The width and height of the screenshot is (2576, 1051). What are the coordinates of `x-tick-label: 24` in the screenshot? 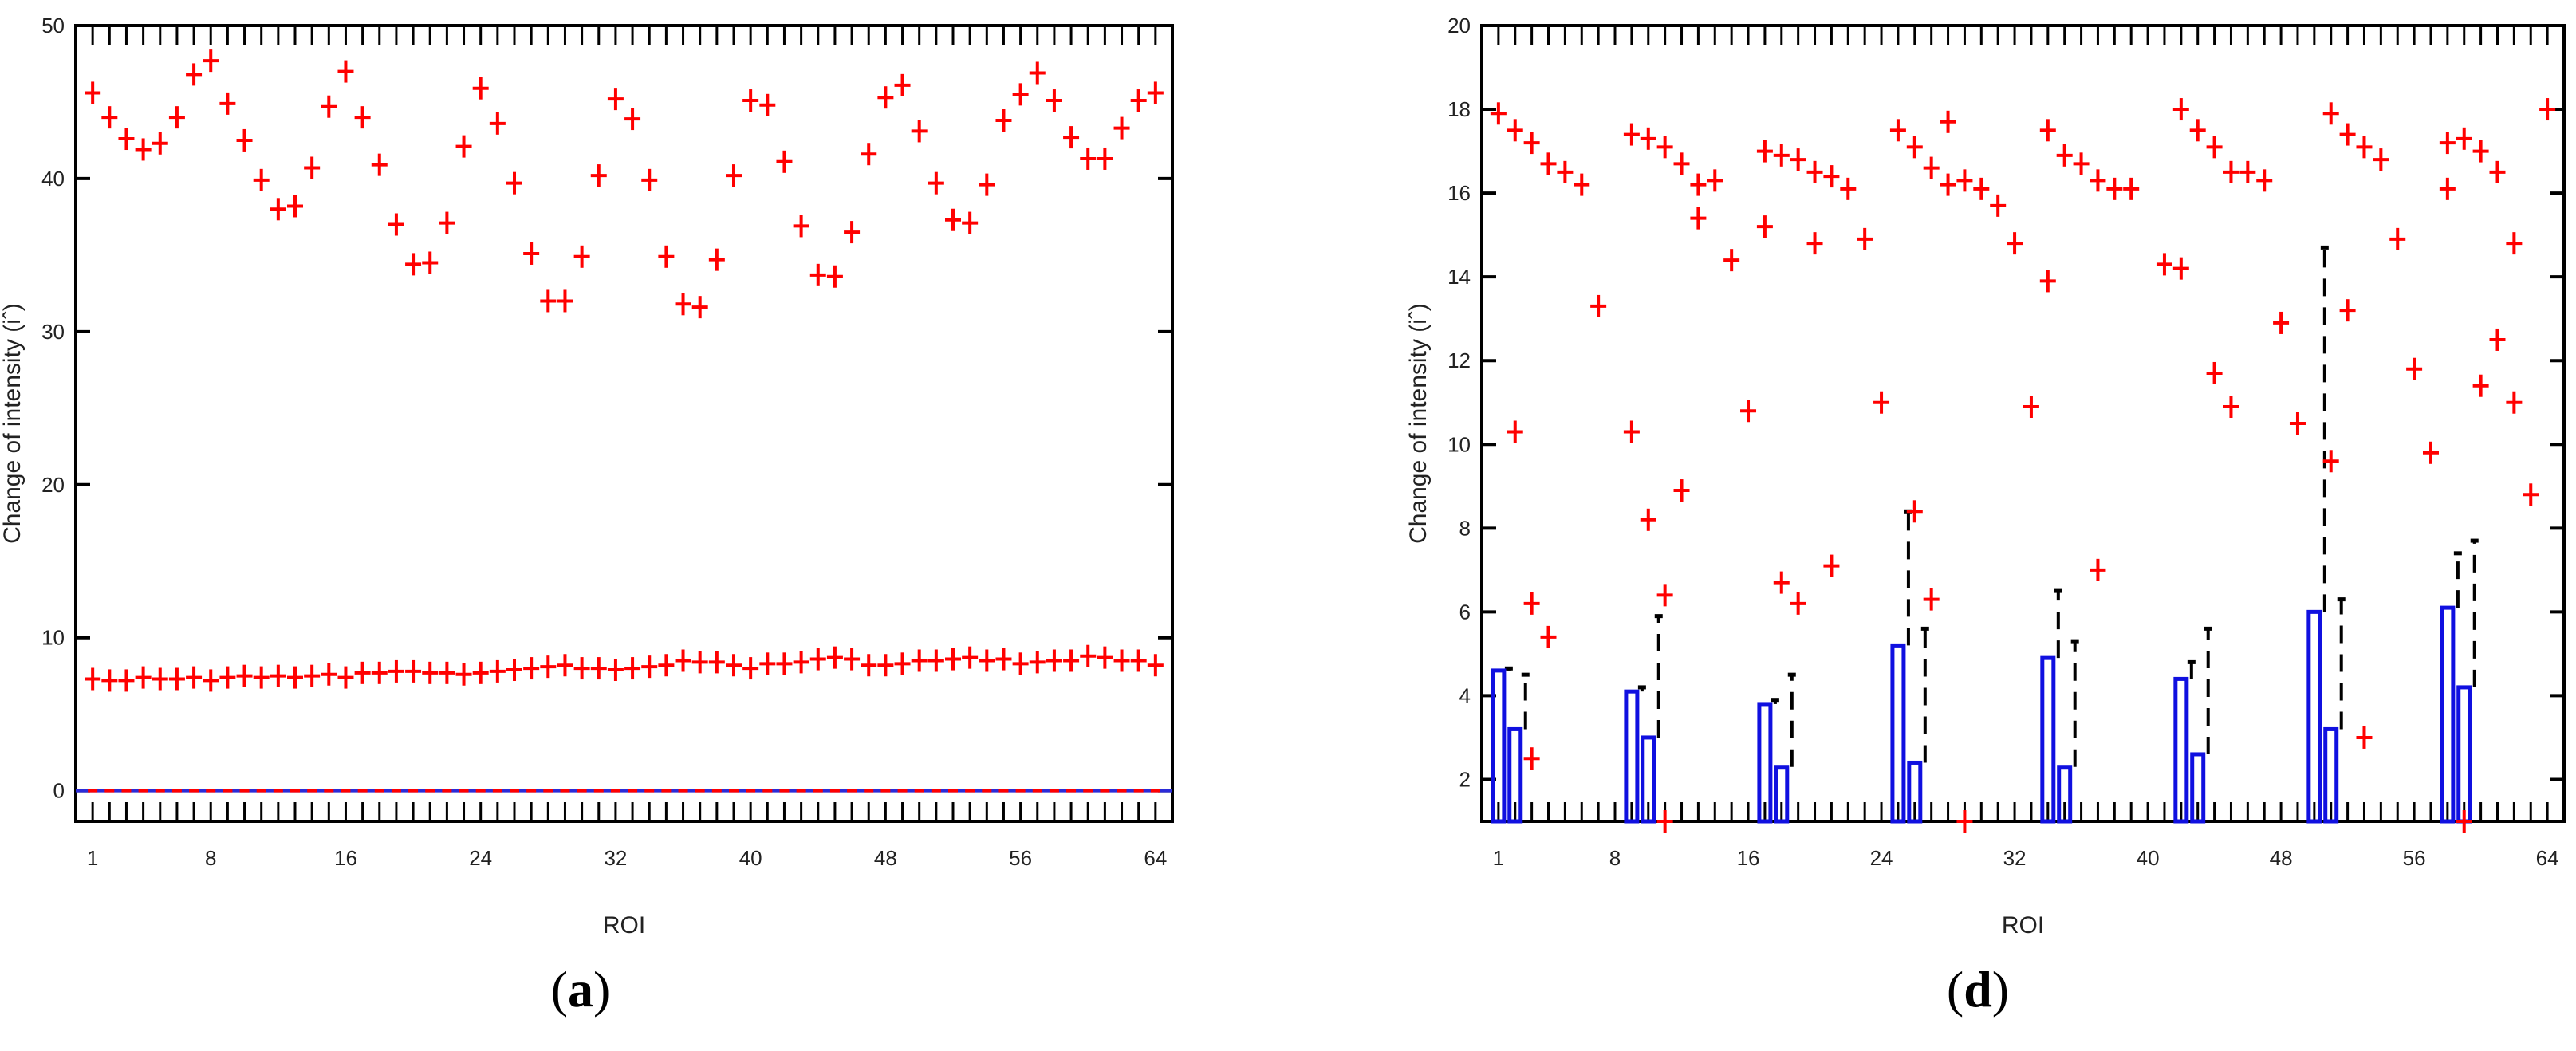 It's located at (480, 858).